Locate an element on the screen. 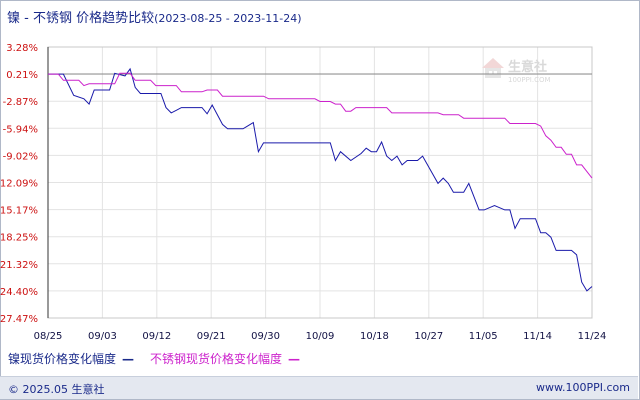  y-tick-label: -24.40% is located at coordinates (19, 292).